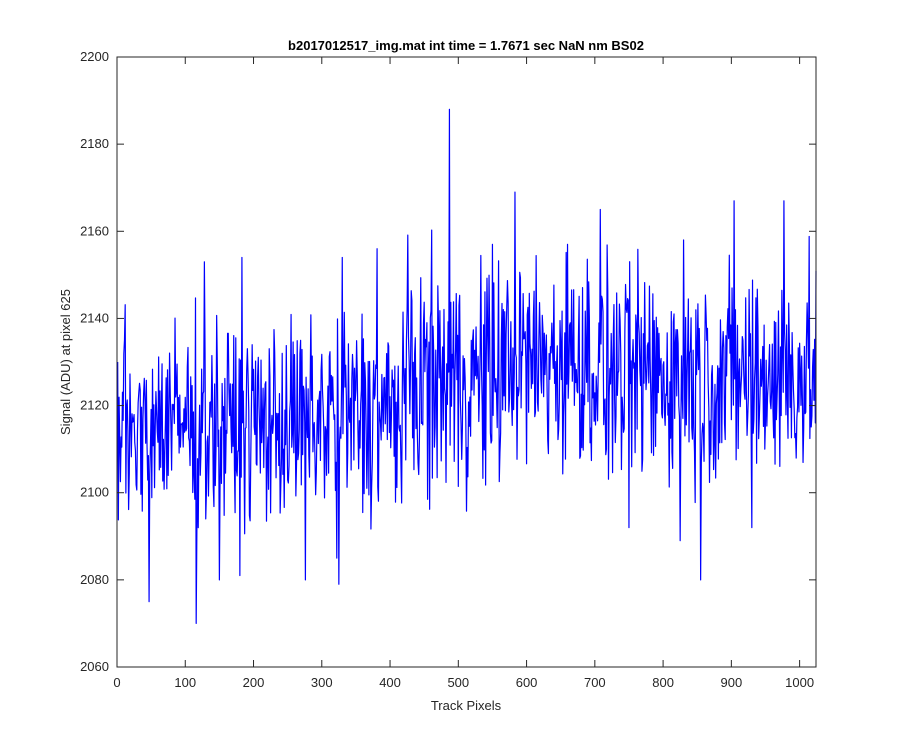  Describe the element at coordinates (94, 230) in the screenshot. I see `y-tick-label: 2160` at that location.